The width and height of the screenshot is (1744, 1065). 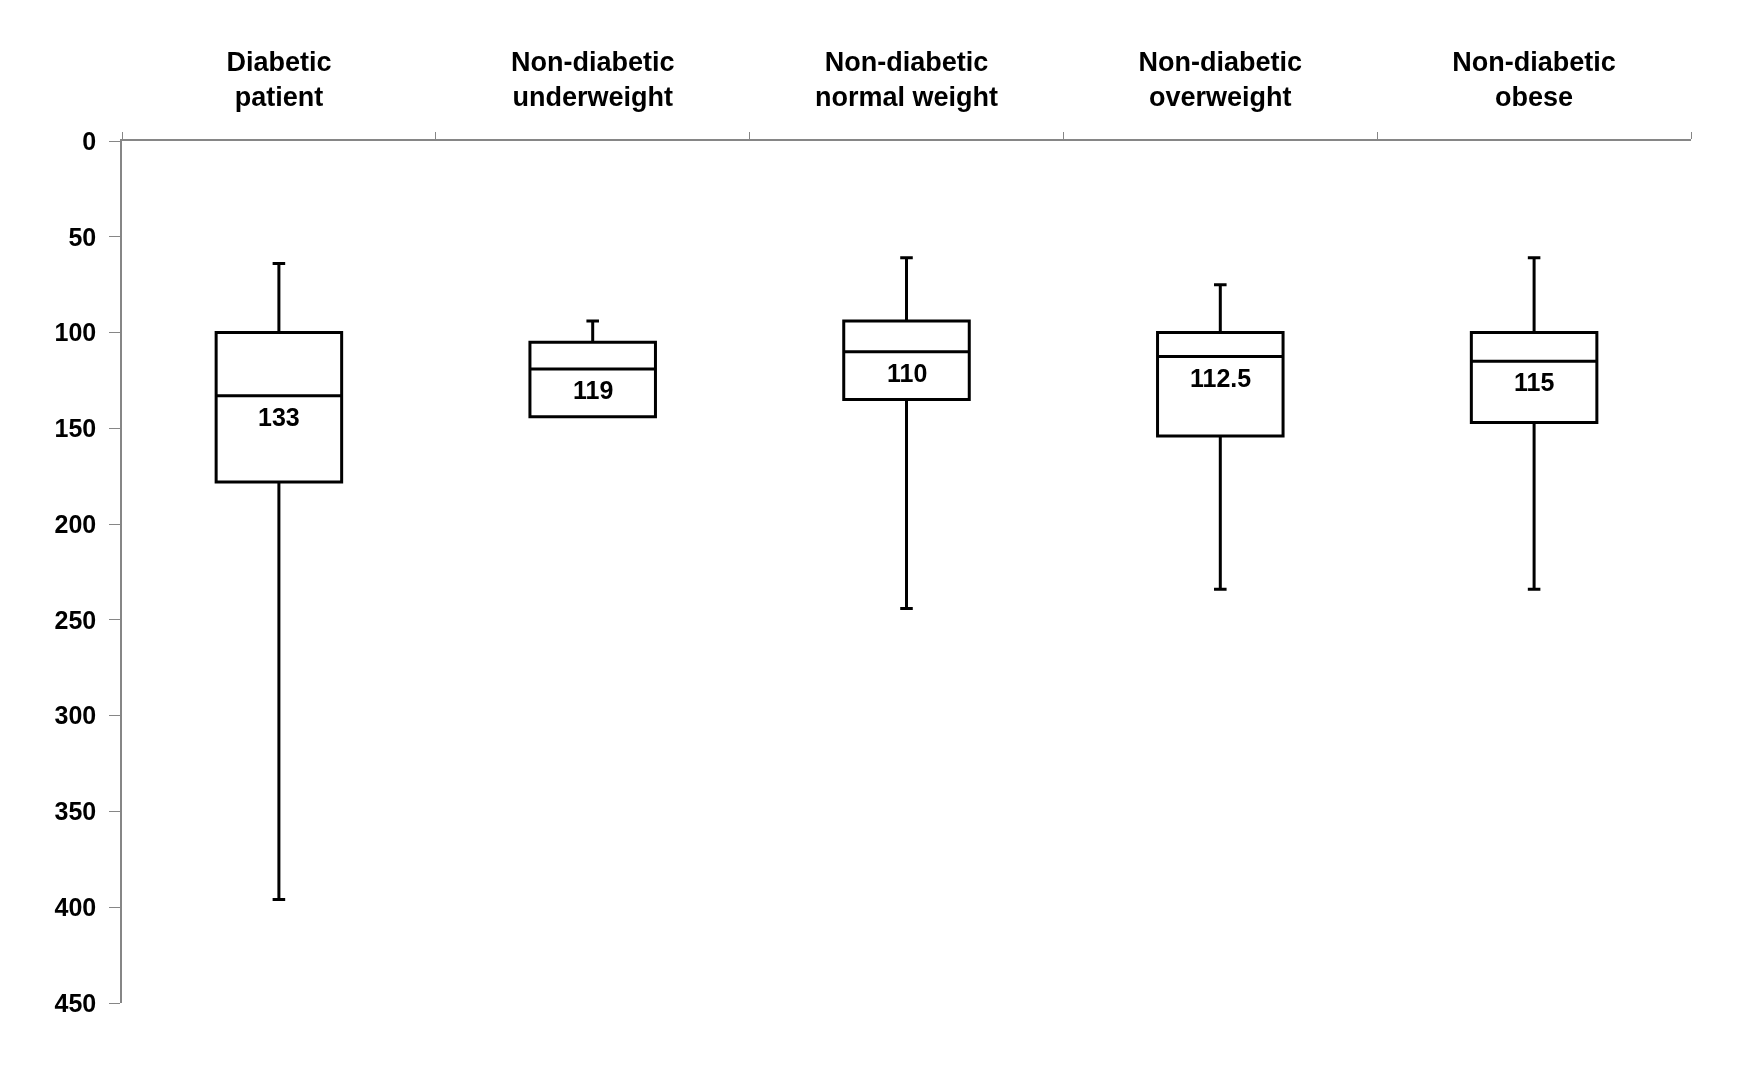 I want to click on y-tick-label: 100, so click(x=75, y=332).